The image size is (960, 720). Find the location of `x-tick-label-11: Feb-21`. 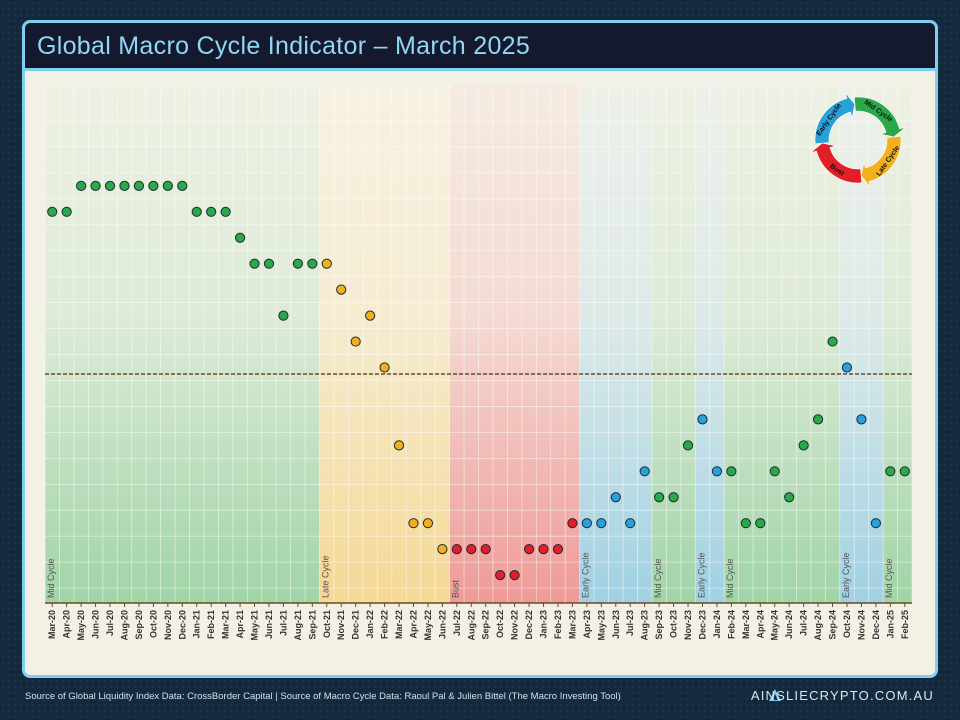

x-tick-label-11: Feb-21 is located at coordinates (211, 624).